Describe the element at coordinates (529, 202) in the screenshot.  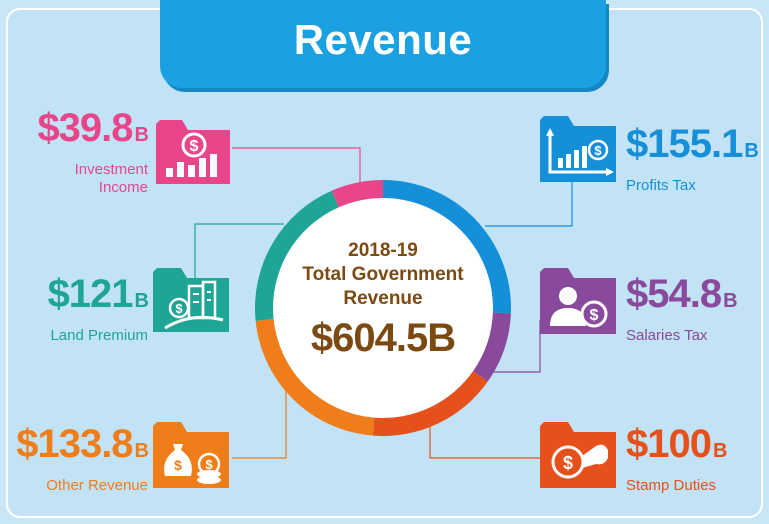
I see `connector-profits` at that location.